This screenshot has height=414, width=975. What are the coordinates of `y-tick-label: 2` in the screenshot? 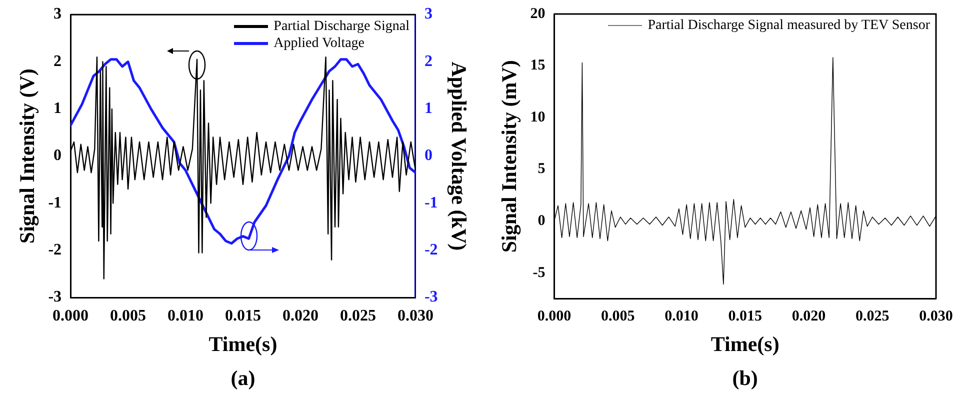 It's located at (58, 61).